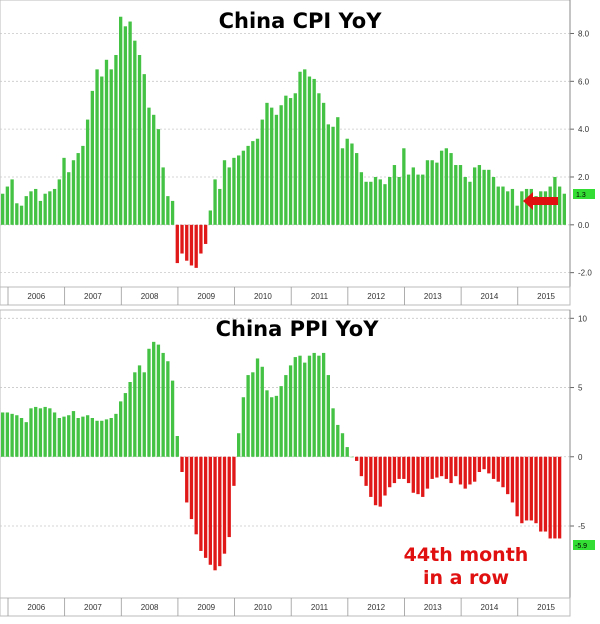 This screenshot has height=624, width=600. What do you see at coordinates (582, 526) in the screenshot?
I see `ppi-y-tick-label: -5` at bounding box center [582, 526].